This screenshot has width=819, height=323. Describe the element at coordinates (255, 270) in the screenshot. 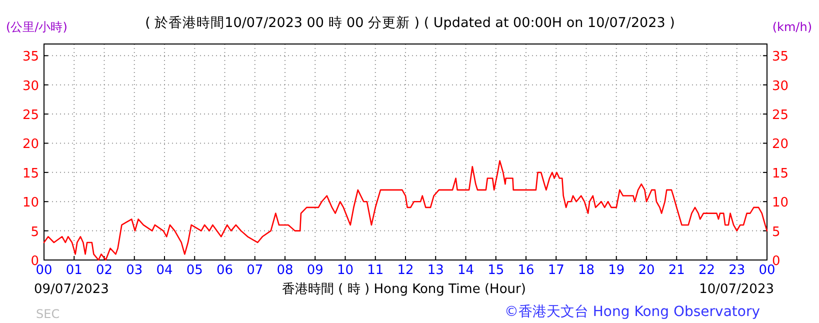

I see `x-tick-label: 07` at that location.